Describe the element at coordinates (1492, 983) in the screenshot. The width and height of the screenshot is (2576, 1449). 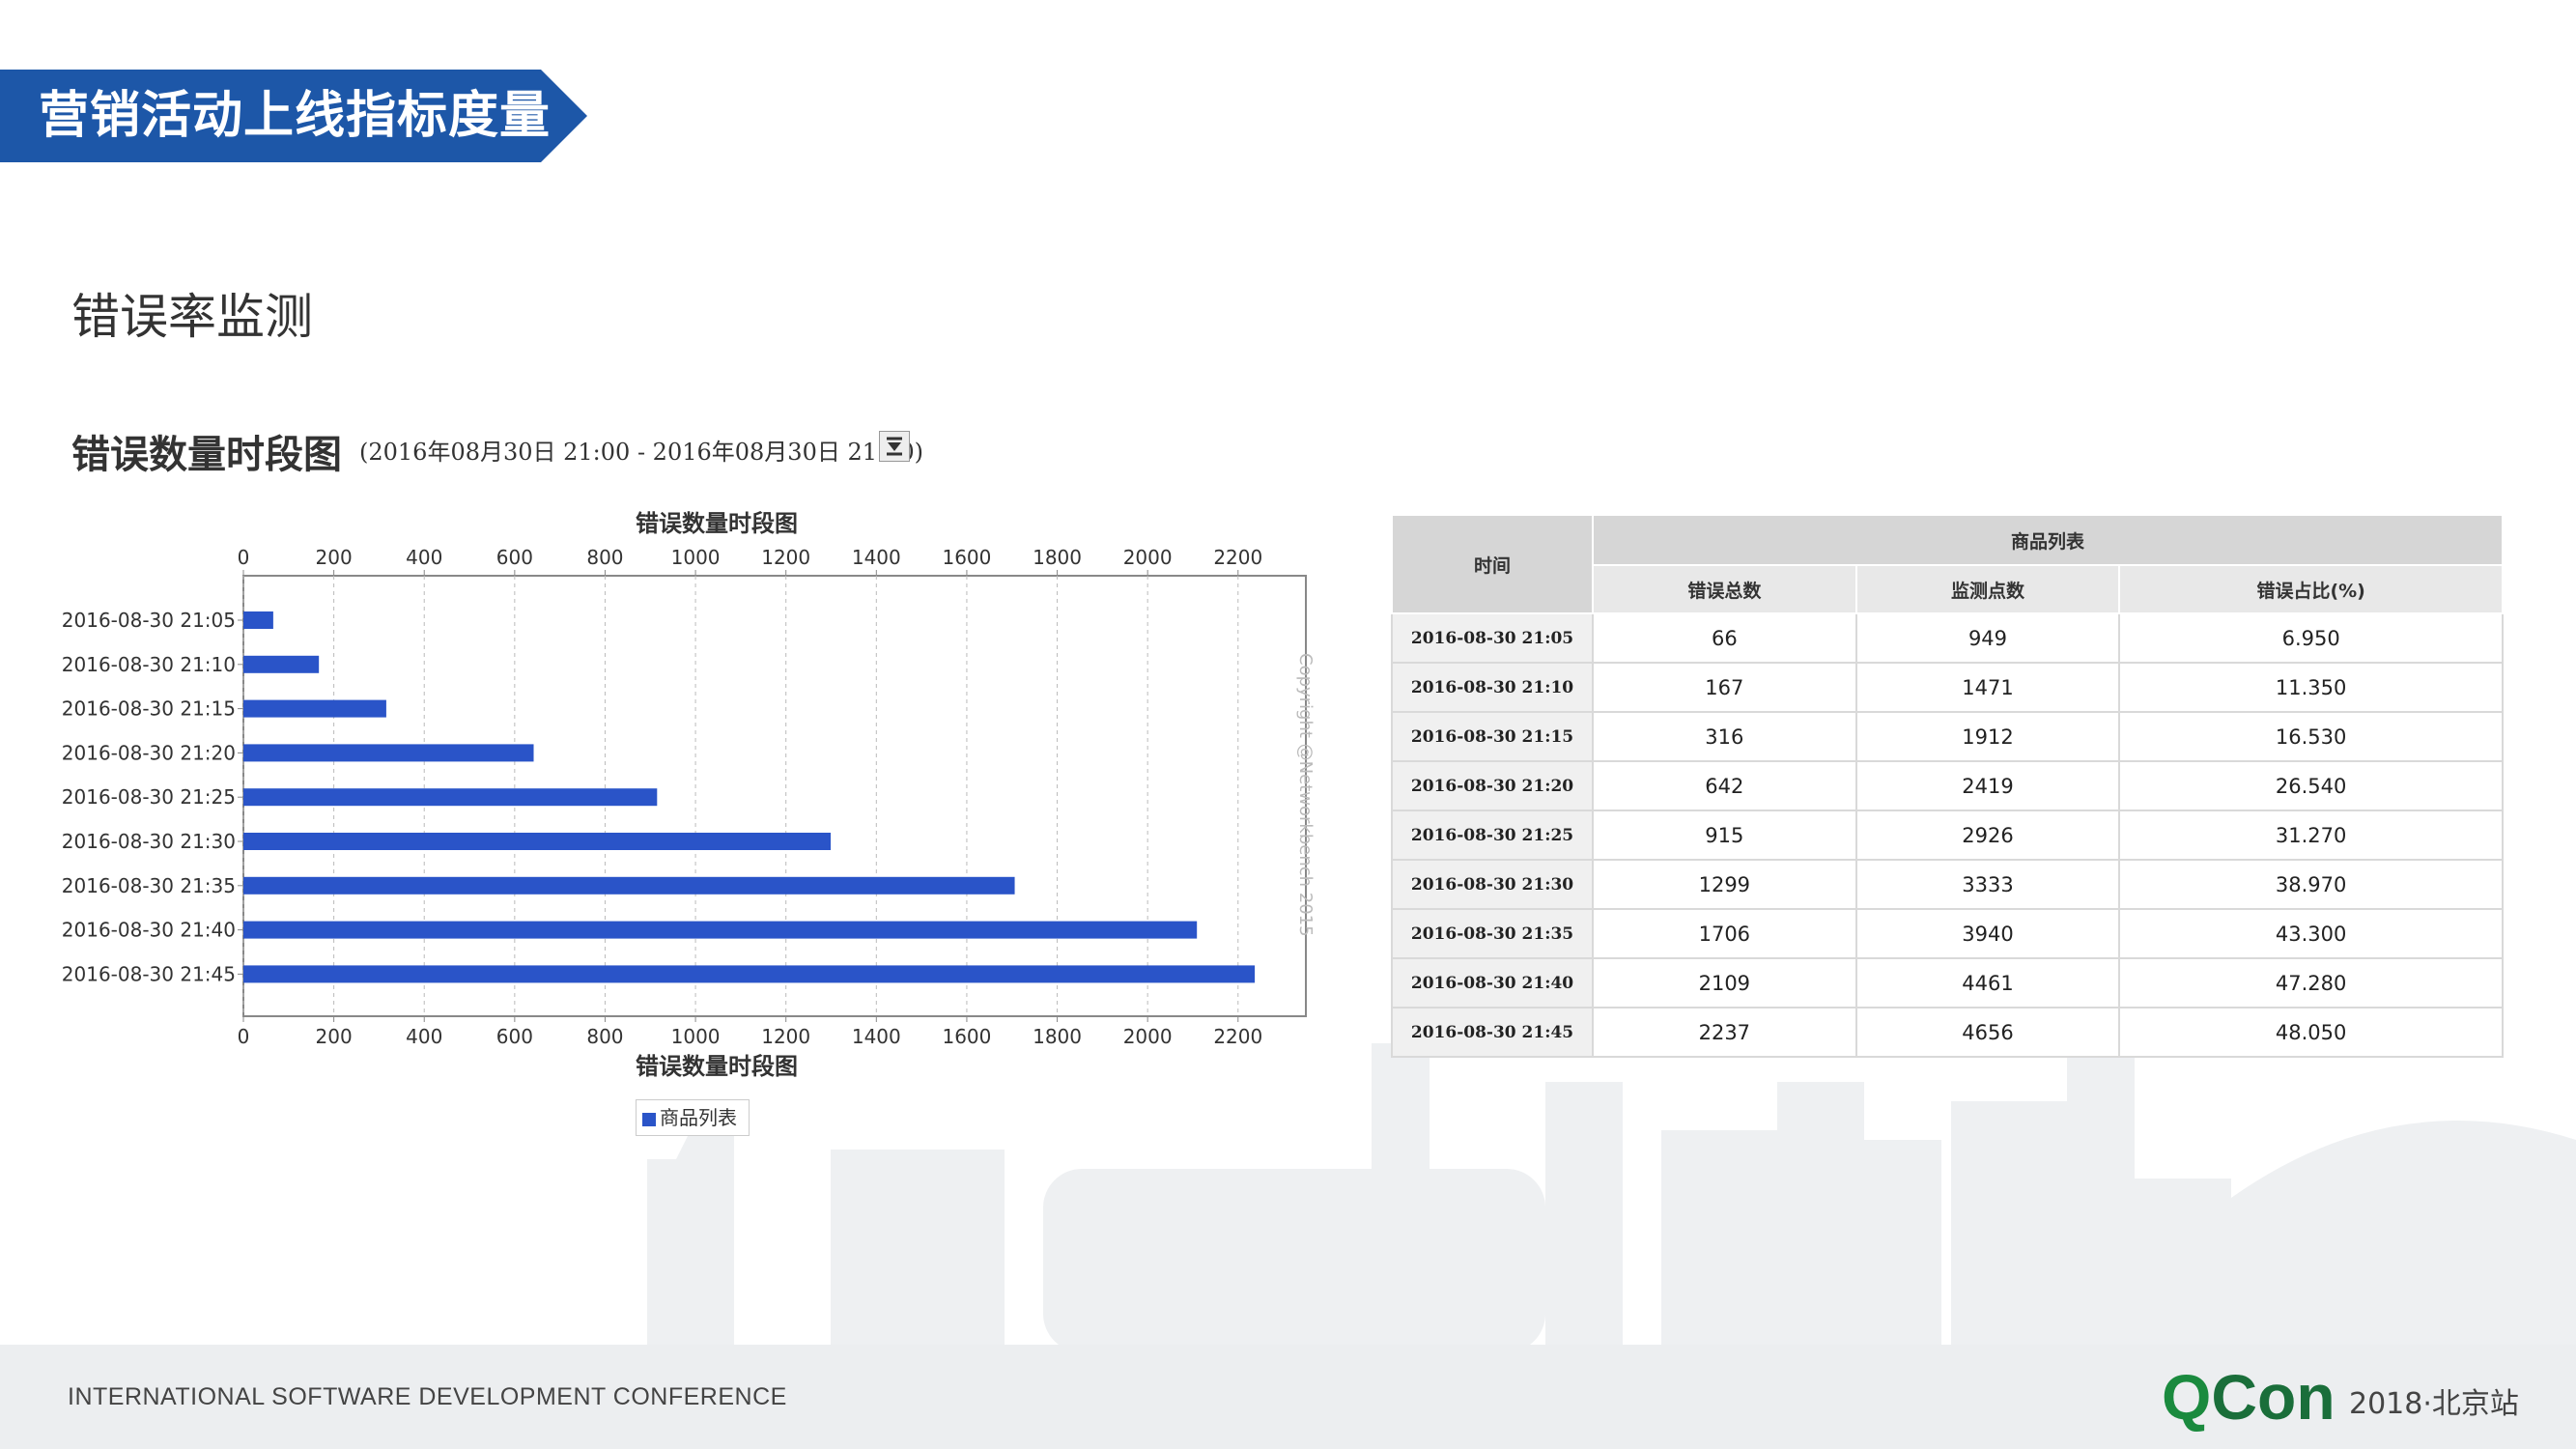
I see `time: 2016-08-30 21:40` at that location.